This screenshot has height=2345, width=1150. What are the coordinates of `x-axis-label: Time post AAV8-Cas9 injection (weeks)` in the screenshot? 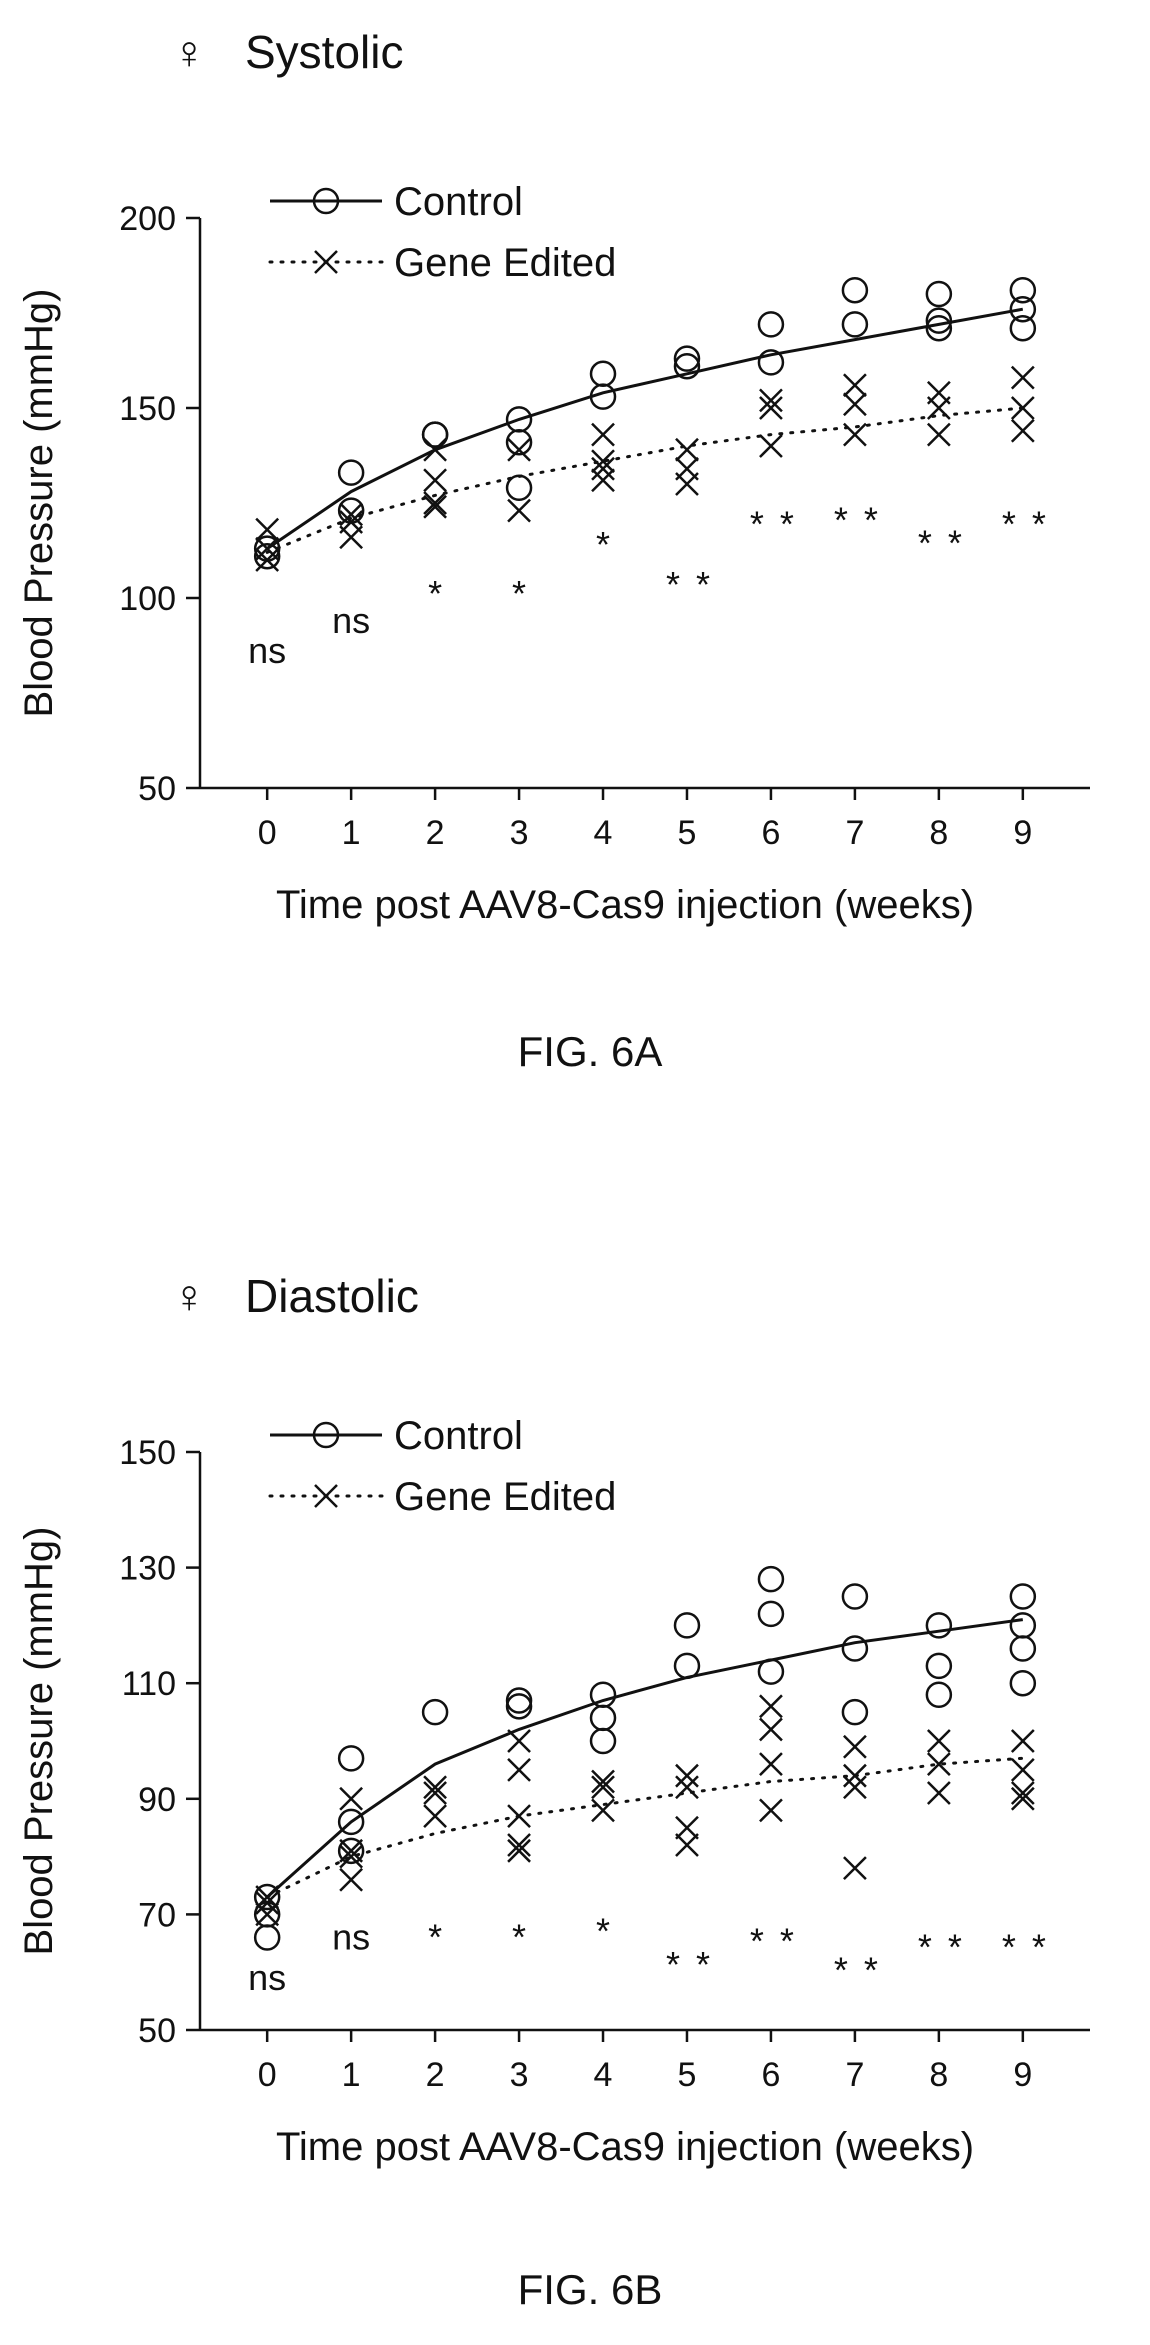 It's located at (625, 2147).